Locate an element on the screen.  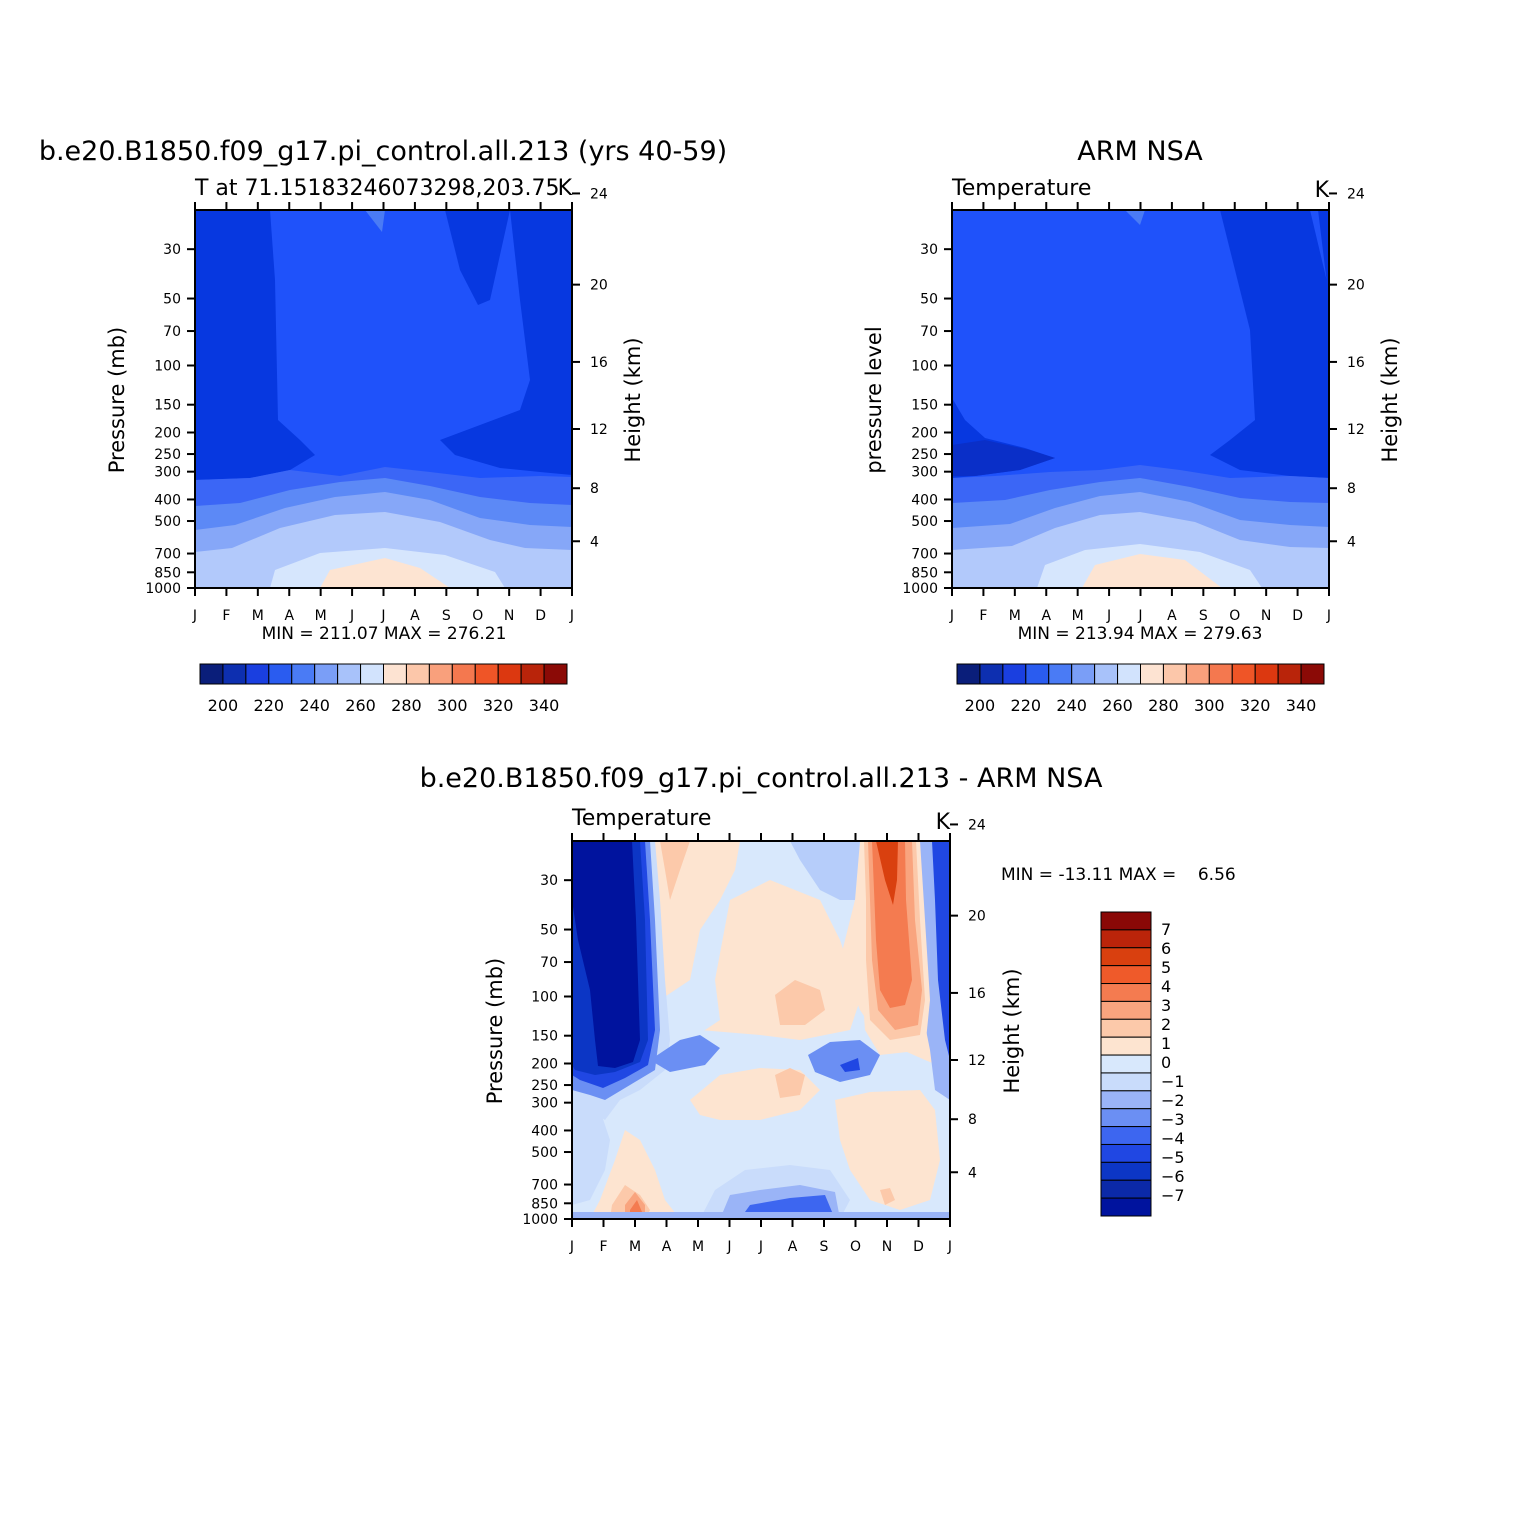
y-tick-label: 1000 is located at coordinates (163, 589).